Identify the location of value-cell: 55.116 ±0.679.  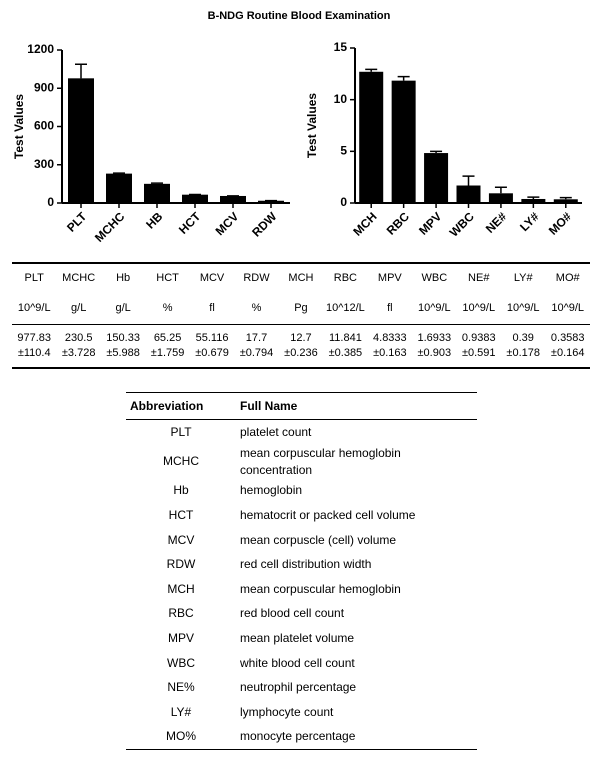
(212, 347).